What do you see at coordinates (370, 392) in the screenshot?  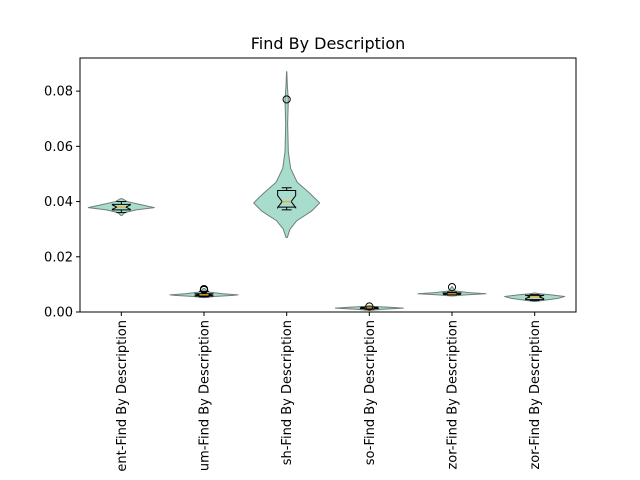 I see `x-tick-label: so-Find By Description` at bounding box center [370, 392].